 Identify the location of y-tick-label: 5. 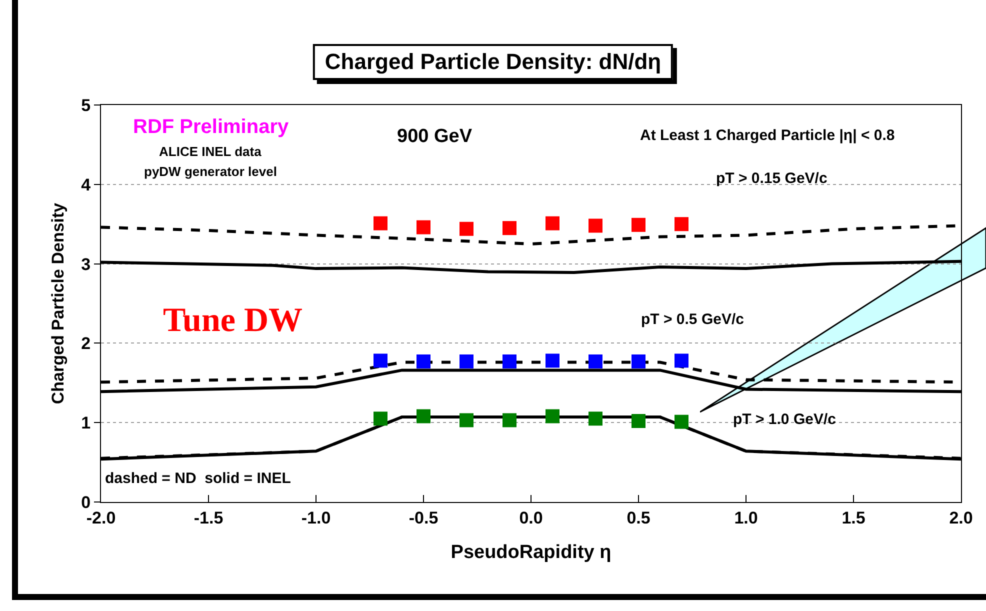
(86, 105).